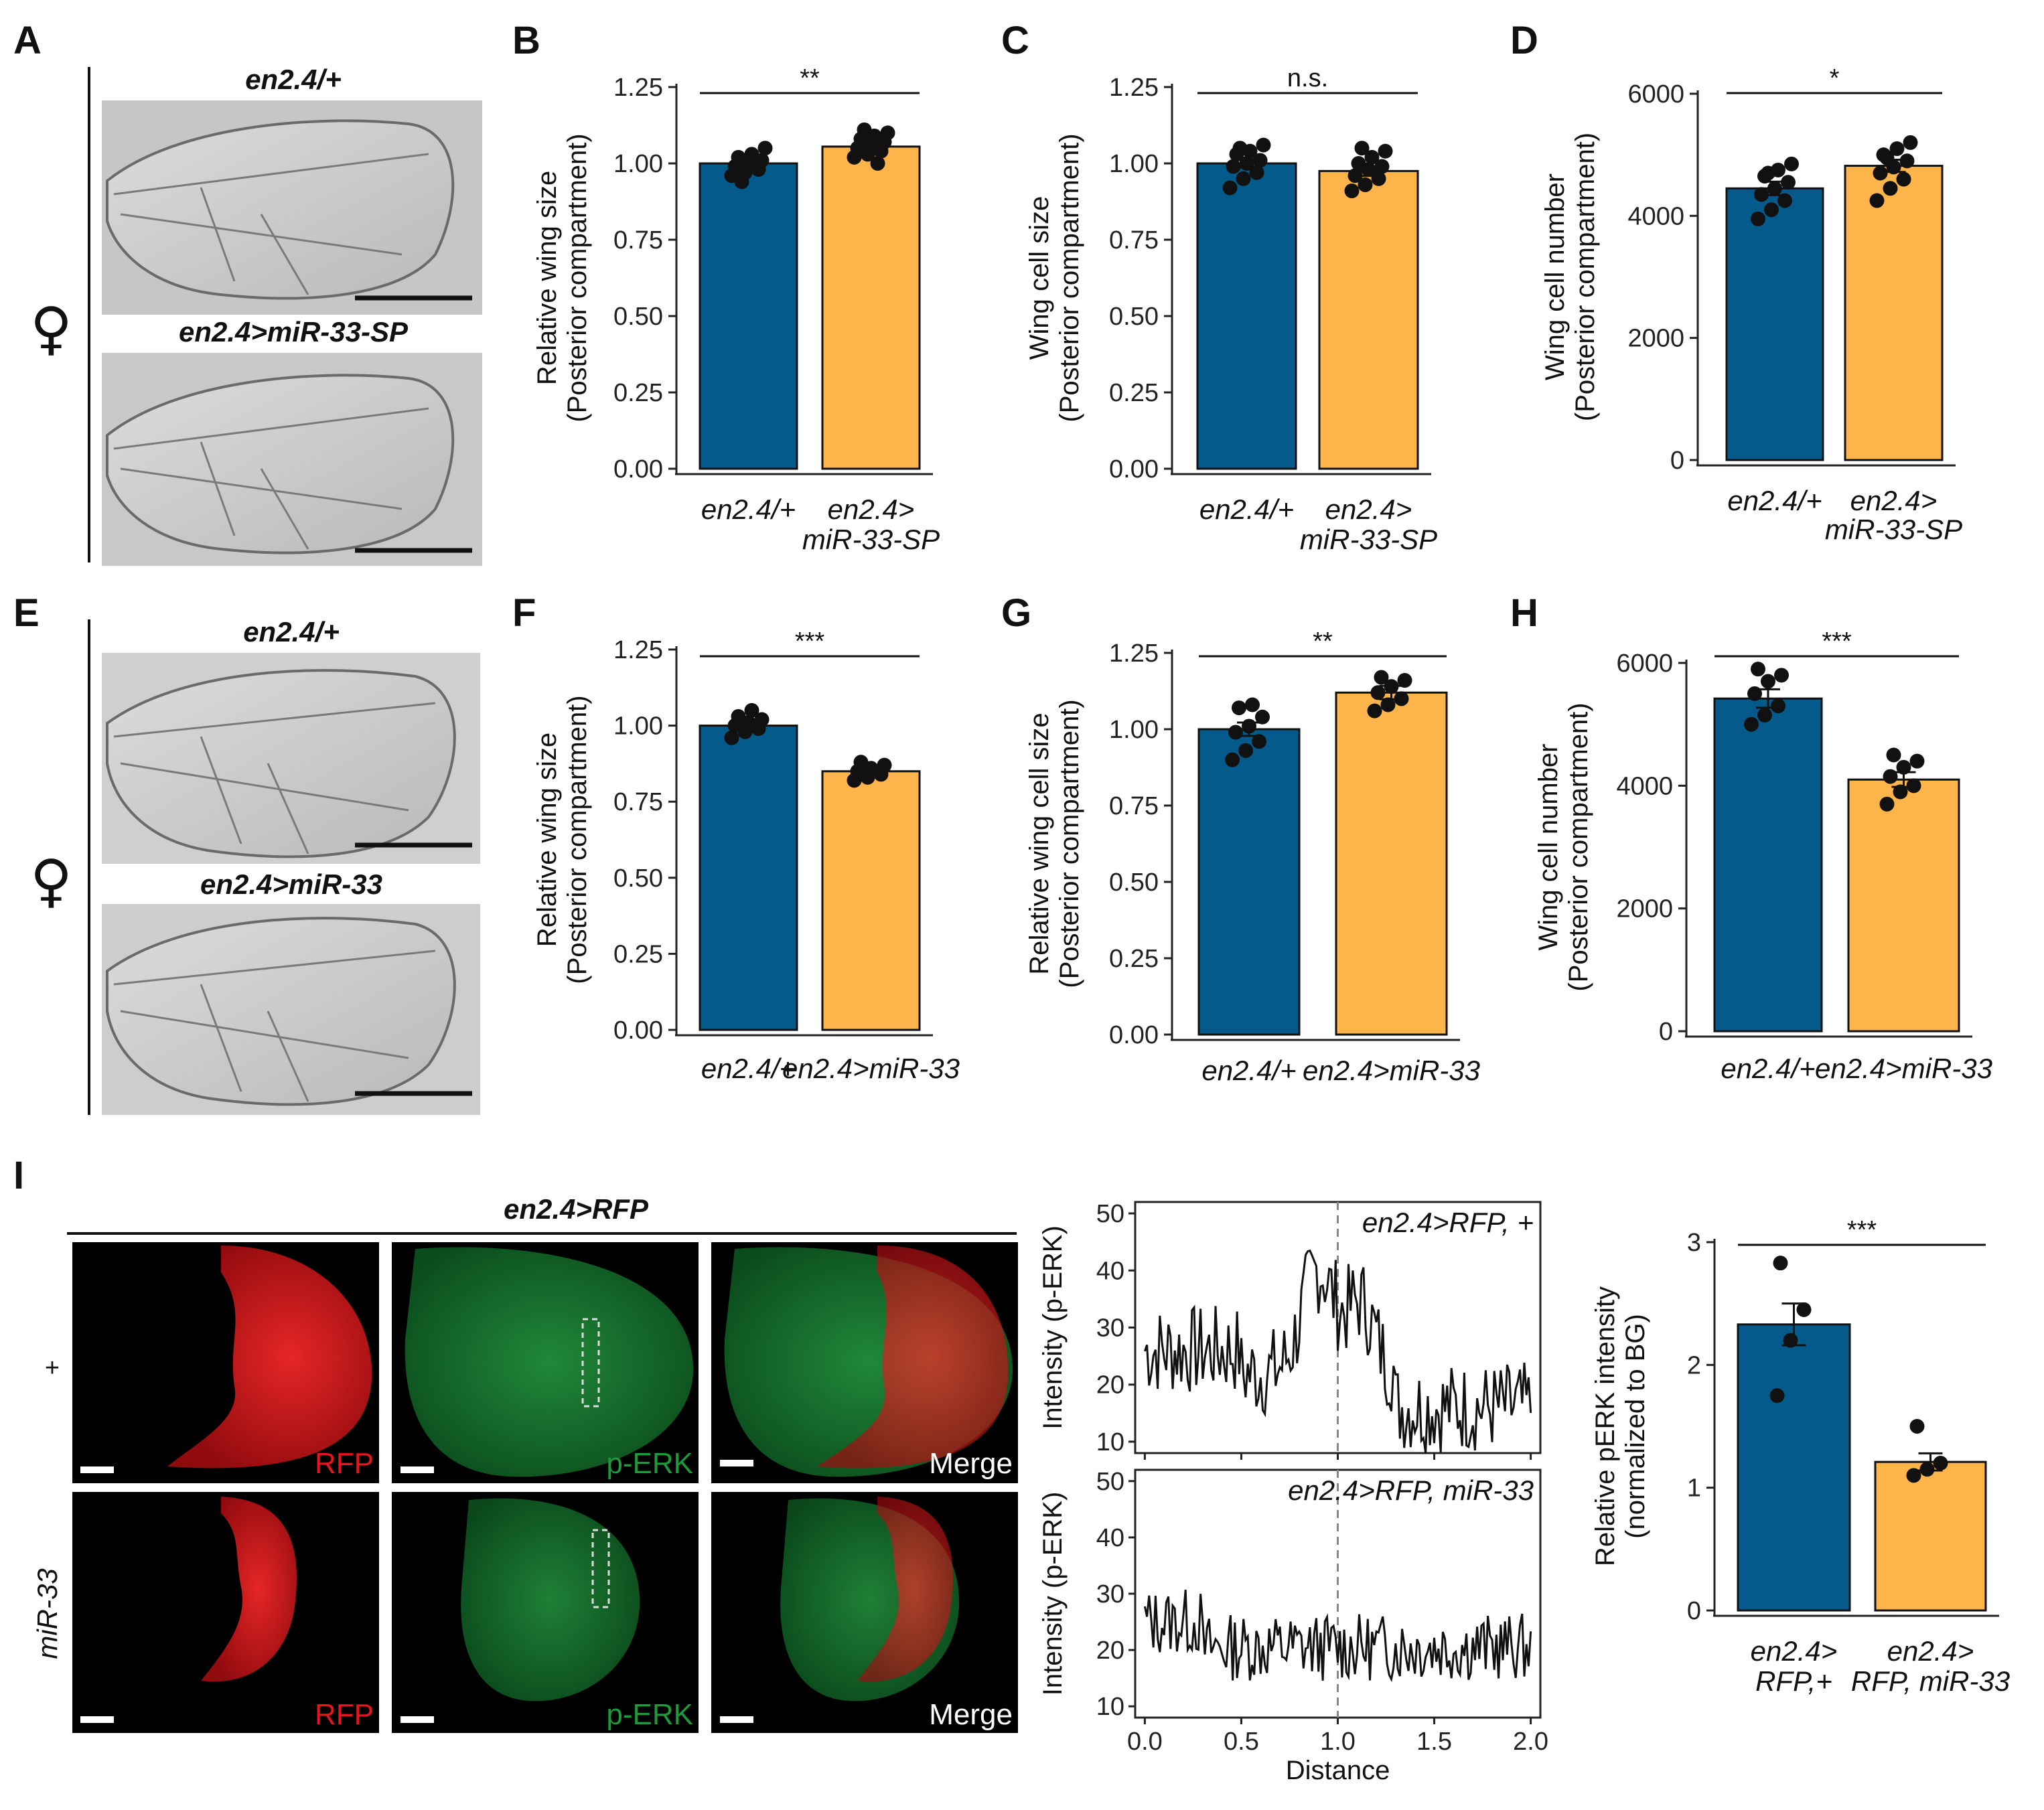  Describe the element at coordinates (1110, 1482) in the screenshot. I see `y-tick-label: 50` at that location.